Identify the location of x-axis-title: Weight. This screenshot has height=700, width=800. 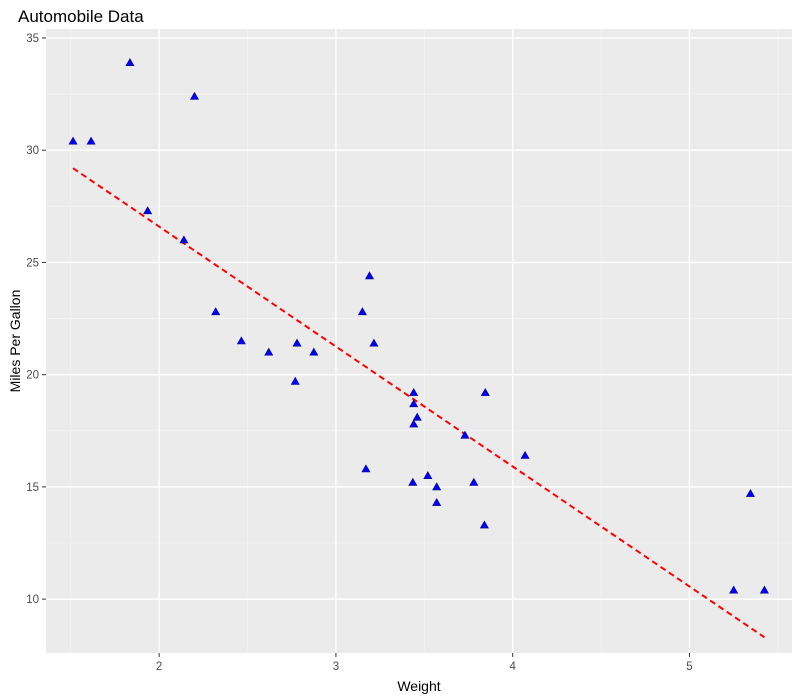
(418, 686).